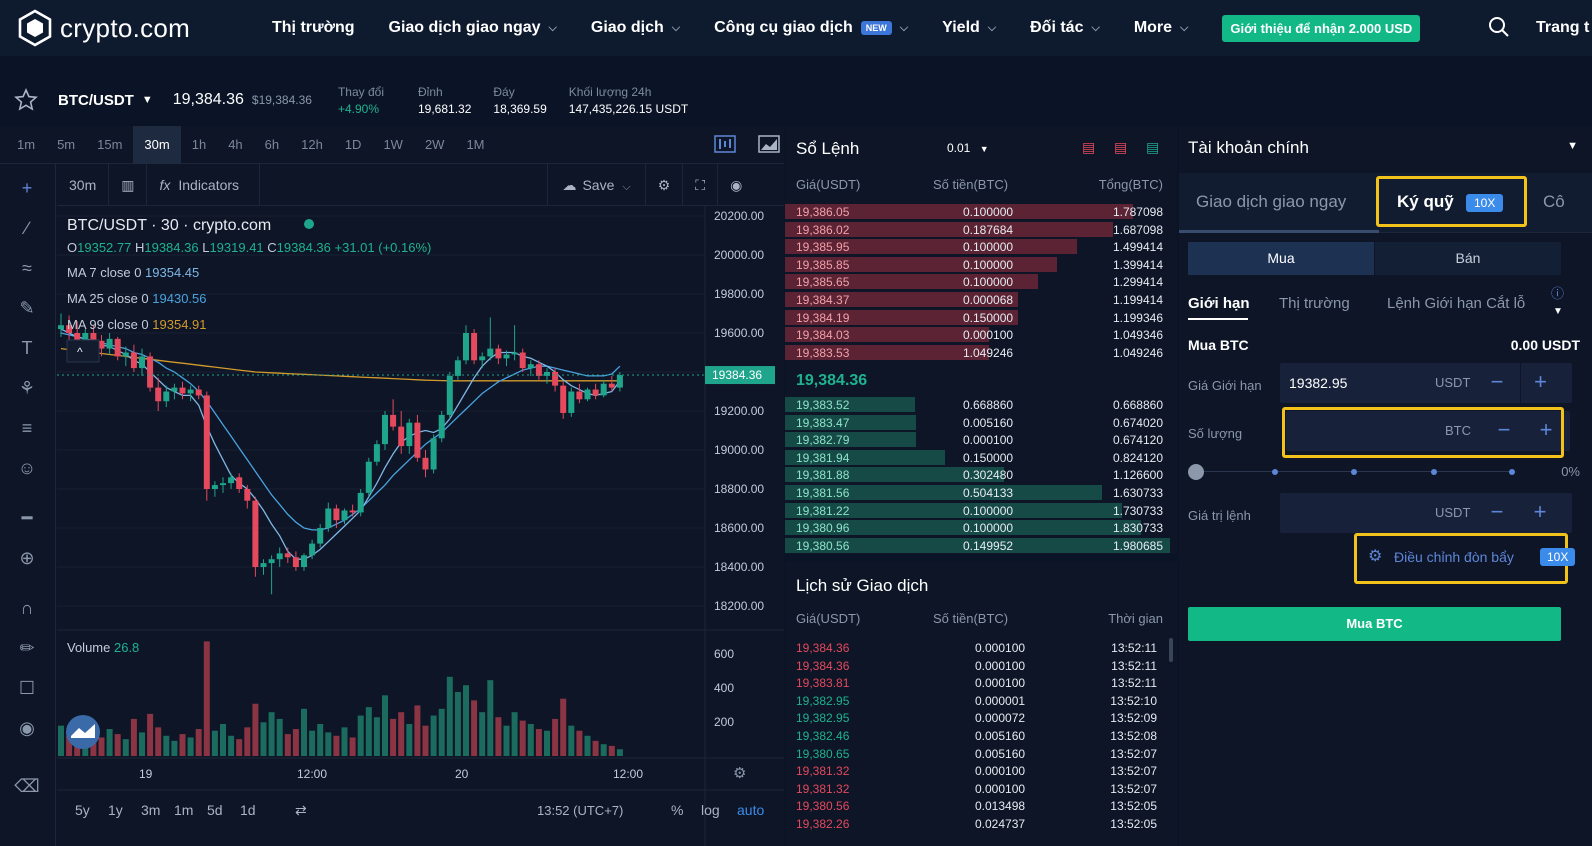 The image size is (1592, 846). What do you see at coordinates (981, 546) in the screenshot?
I see `bid-row: 19,380.56 0.149952 1.980685` at bounding box center [981, 546].